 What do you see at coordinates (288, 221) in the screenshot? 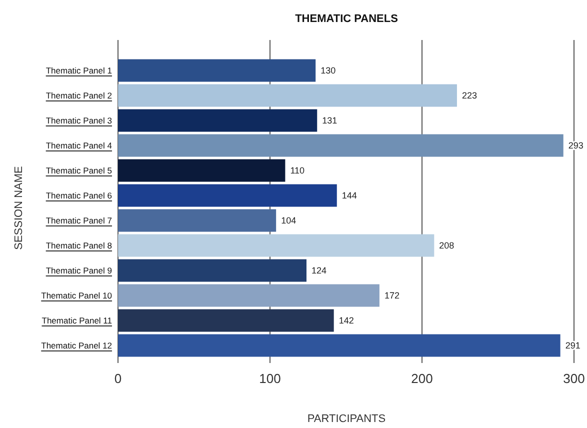
I see `data-label: 104` at bounding box center [288, 221].